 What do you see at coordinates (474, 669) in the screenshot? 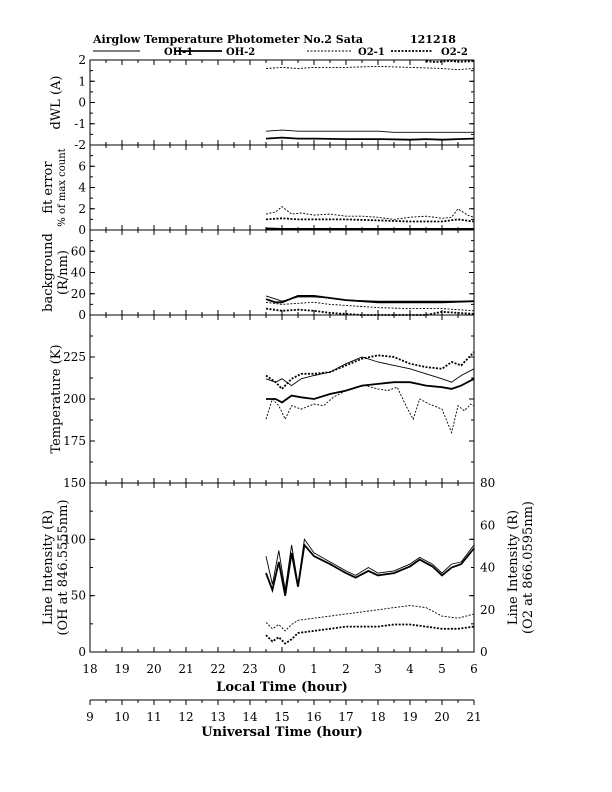
I see `x-tick-label-local: 6` at bounding box center [474, 669].